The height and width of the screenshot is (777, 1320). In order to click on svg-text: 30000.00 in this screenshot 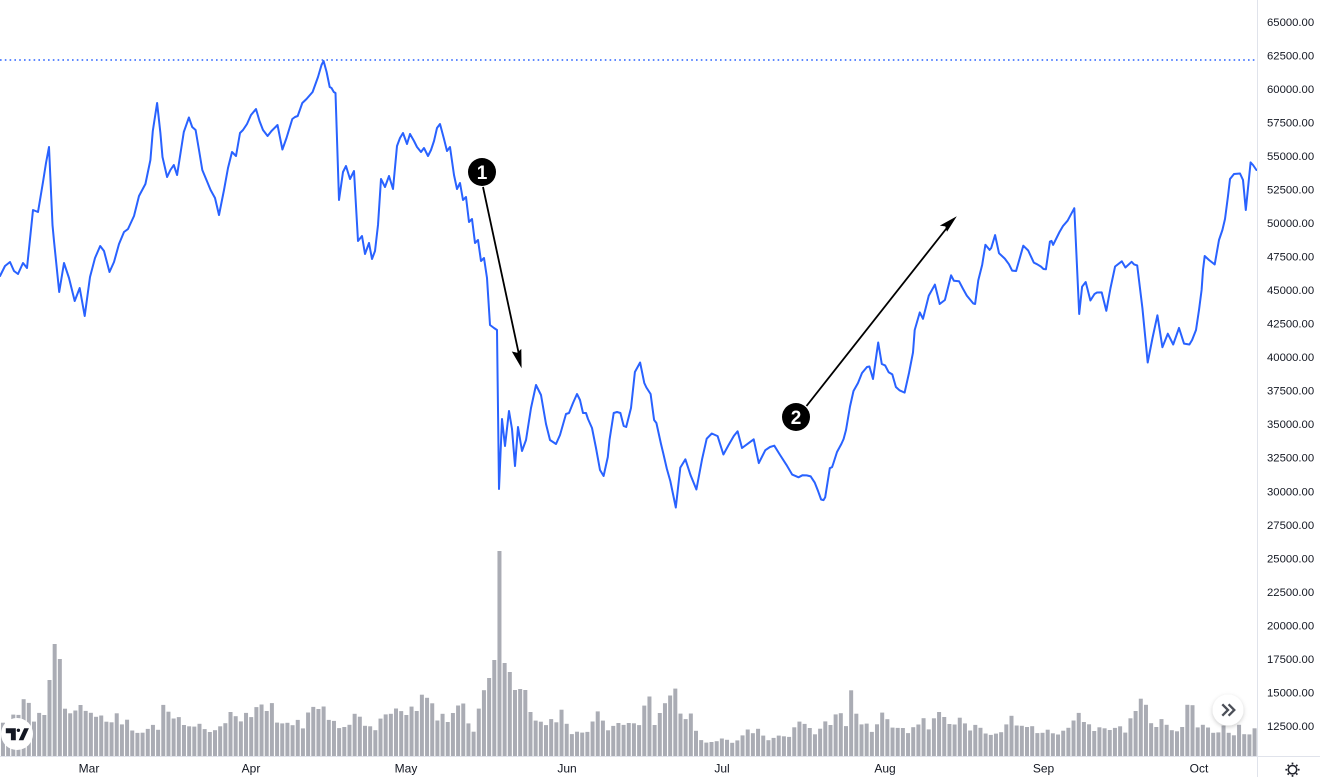, I will do `click(1290, 492)`.